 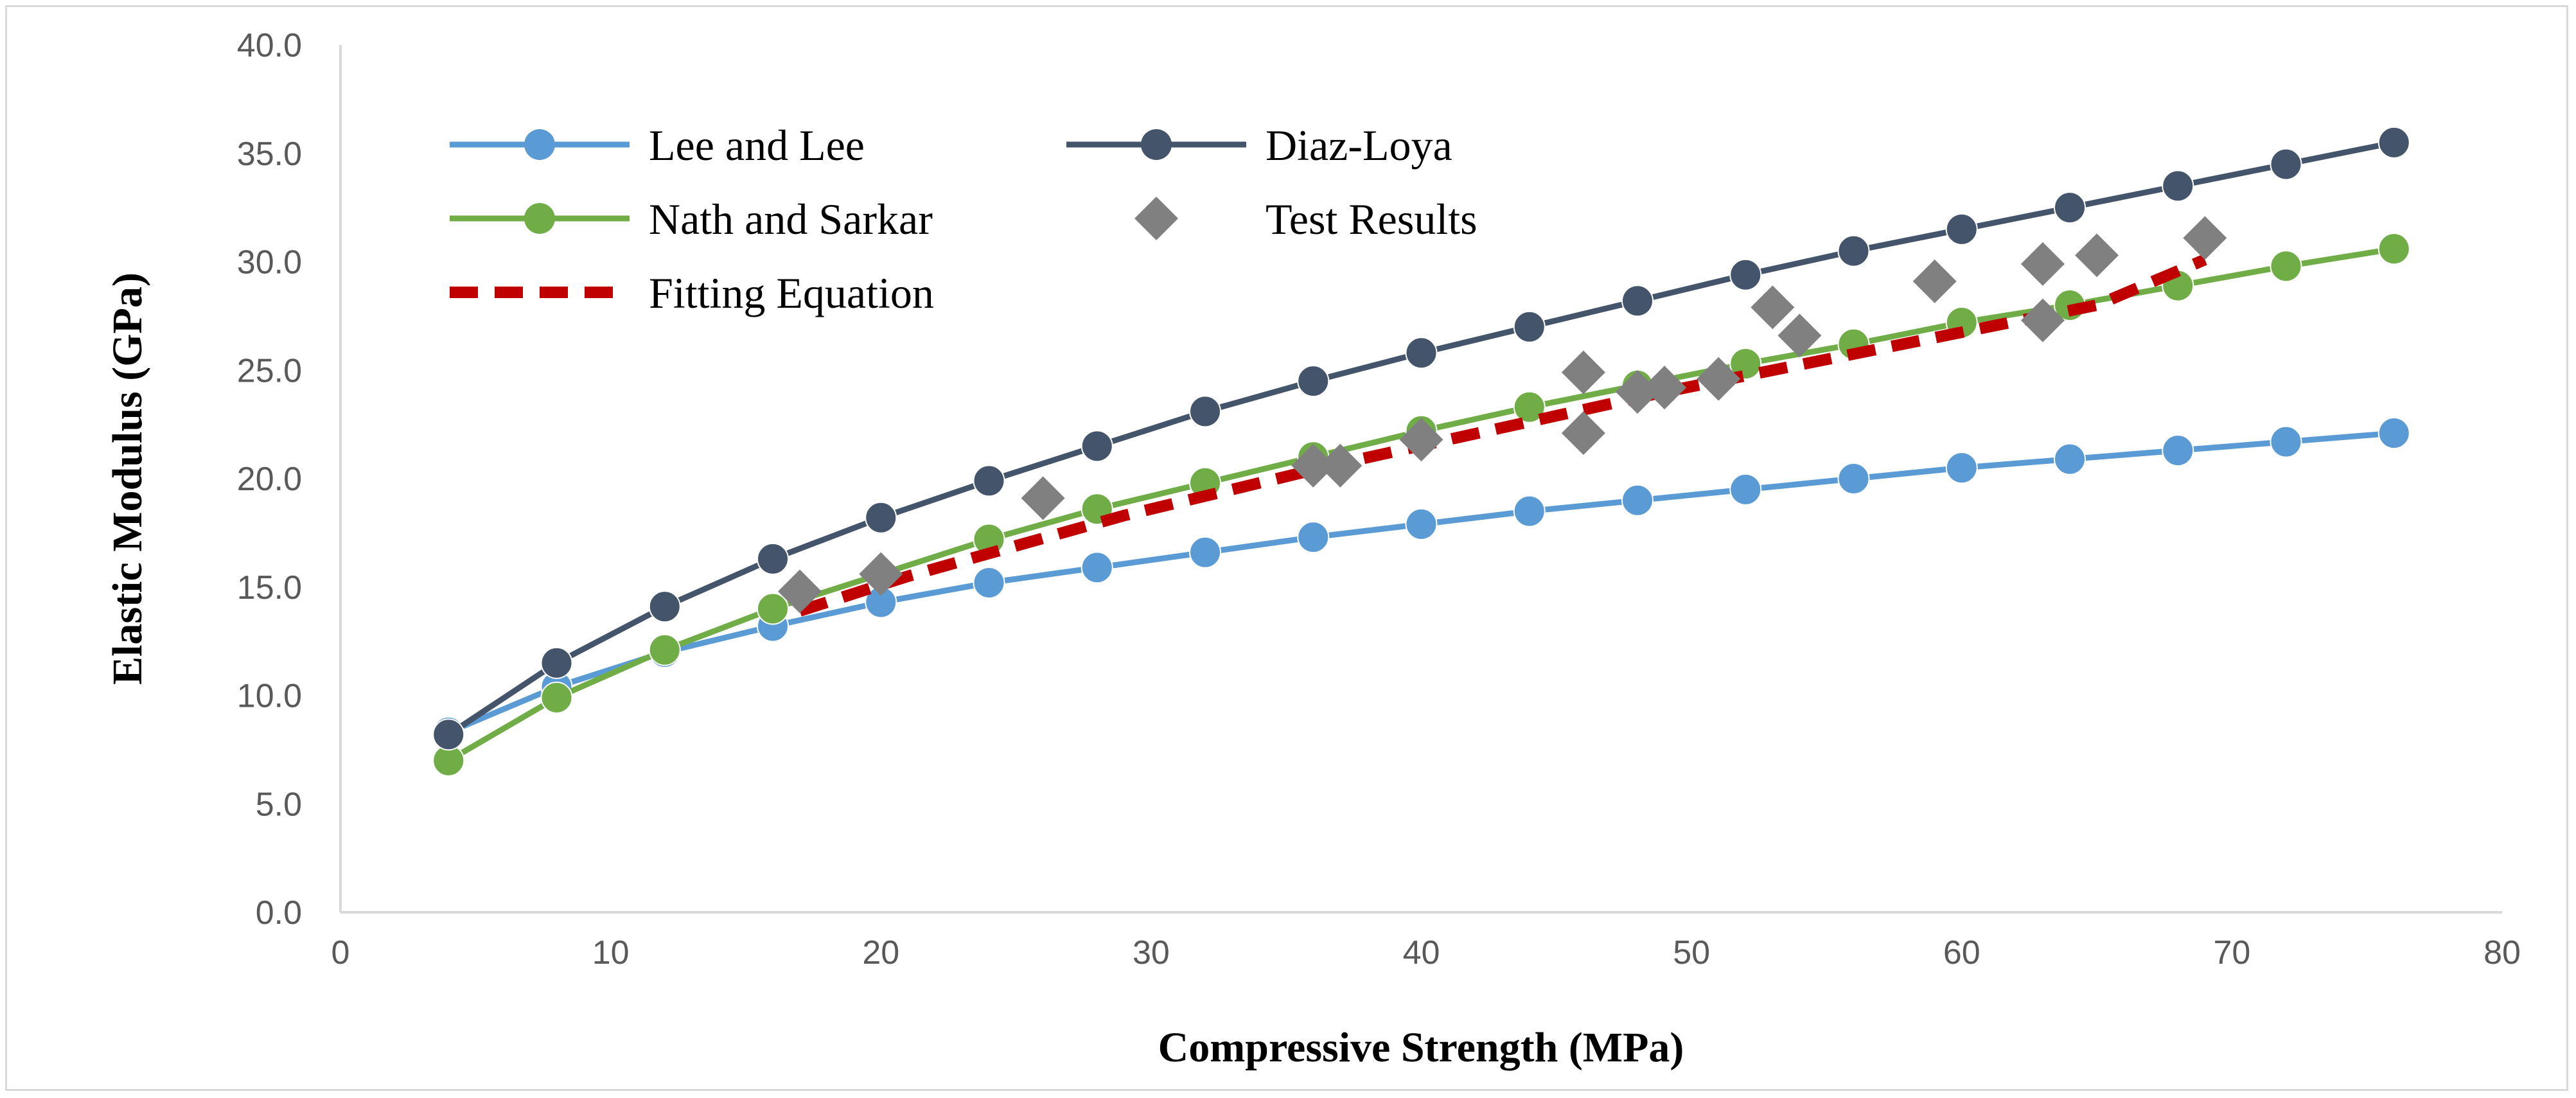 I want to click on legend-item-test-results: Test Results, so click(x=1306, y=220).